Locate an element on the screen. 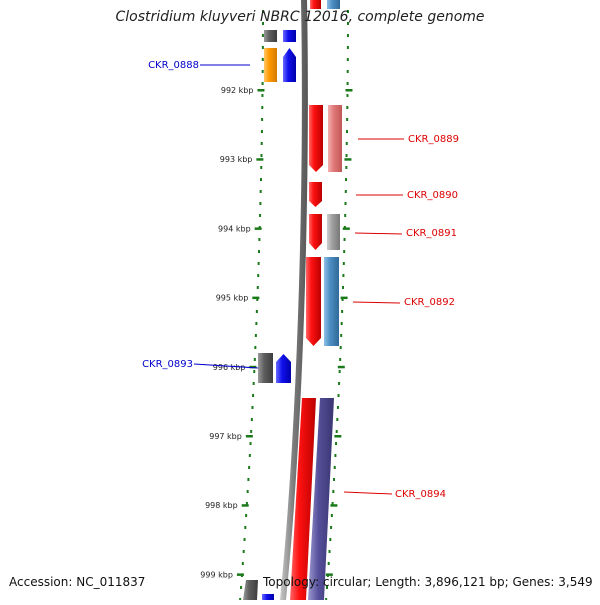  gene-label-ckr0892: CKR_0892 is located at coordinates (429, 302).